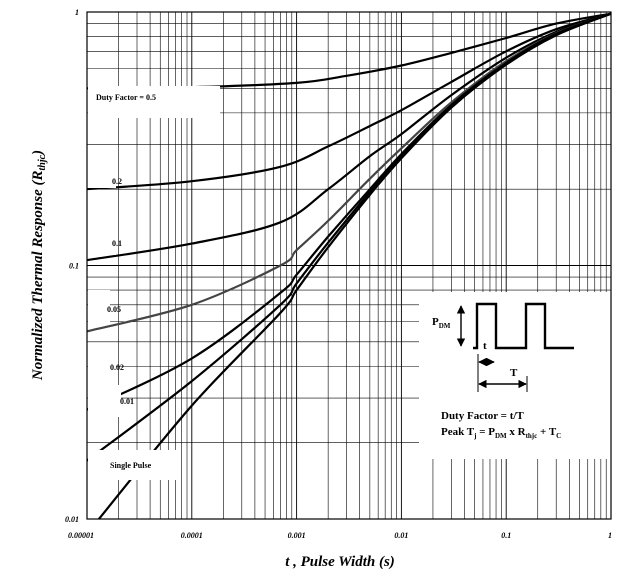 Image resolution: width=620 pixels, height=578 pixels. What do you see at coordinates (401, 535) in the screenshot?
I see `x-tick-label: 0.01` at bounding box center [401, 535].